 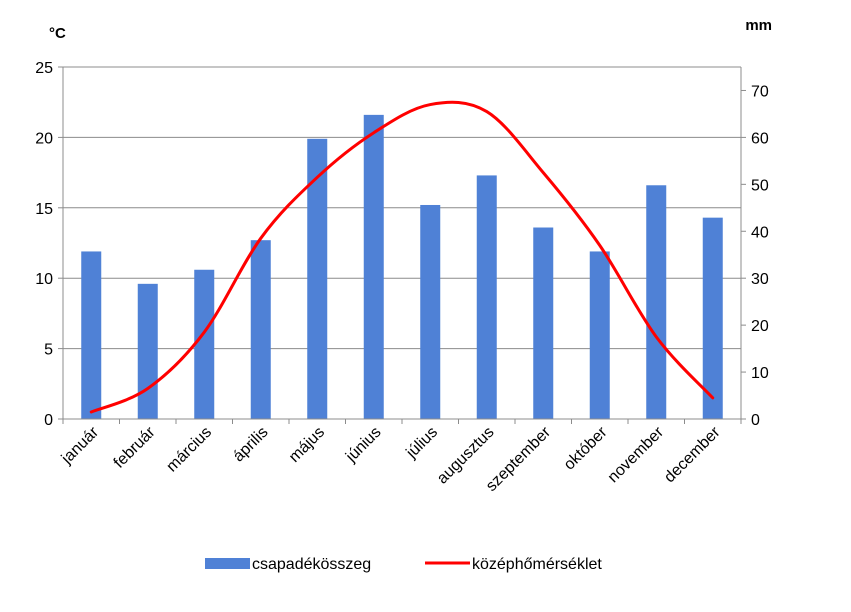 What do you see at coordinates (760, 279) in the screenshot?
I see `right-axis-tick-label: 30` at bounding box center [760, 279].